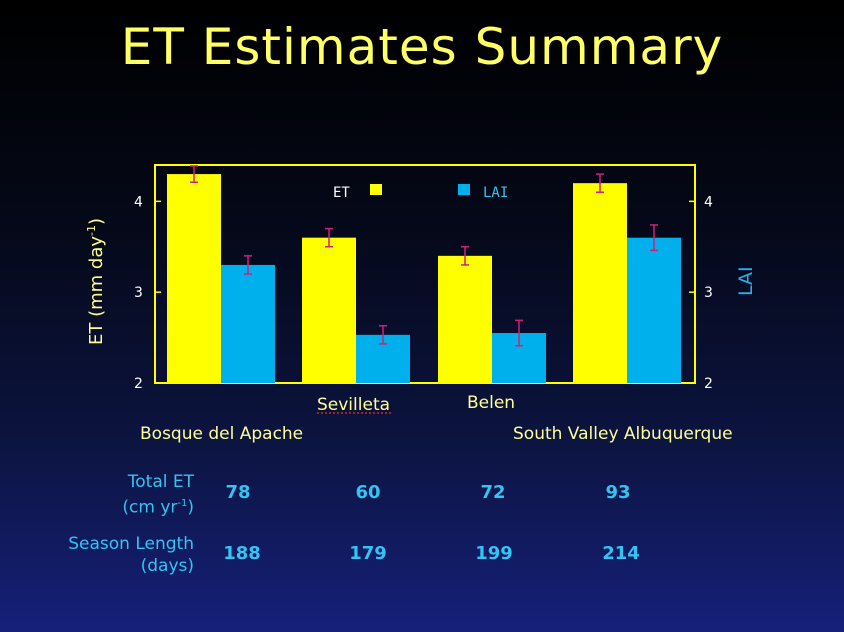 The height and width of the screenshot is (632, 844). What do you see at coordinates (708, 202) in the screenshot?
I see `y-tick-label-right-4: 4` at bounding box center [708, 202].